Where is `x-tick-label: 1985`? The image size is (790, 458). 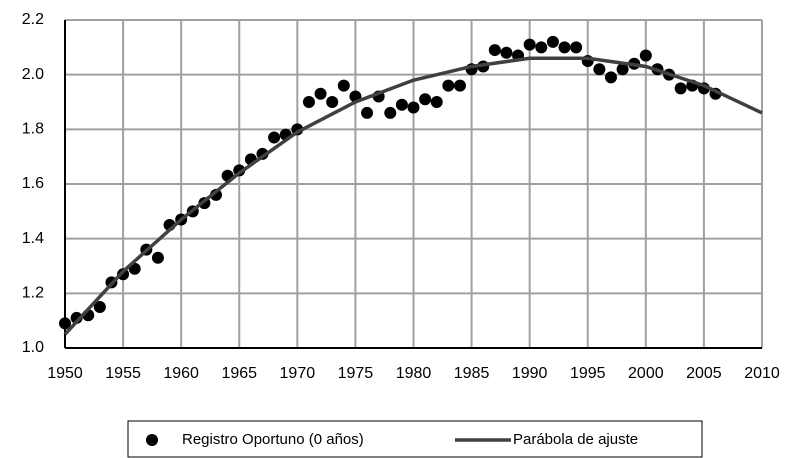
x-tick-label: 1985 is located at coordinates (472, 373).